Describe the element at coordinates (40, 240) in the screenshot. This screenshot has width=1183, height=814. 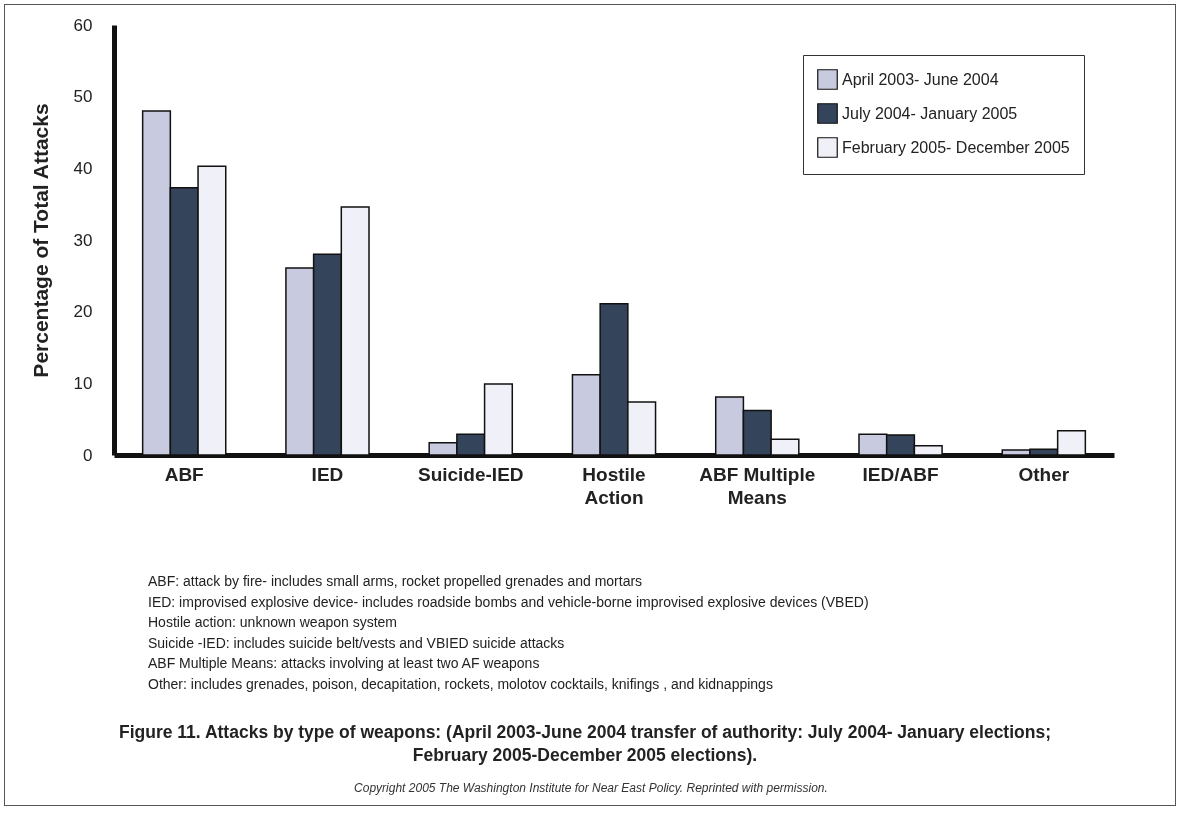
I see `y-axis-title: Percentage of Total Attacks` at that location.